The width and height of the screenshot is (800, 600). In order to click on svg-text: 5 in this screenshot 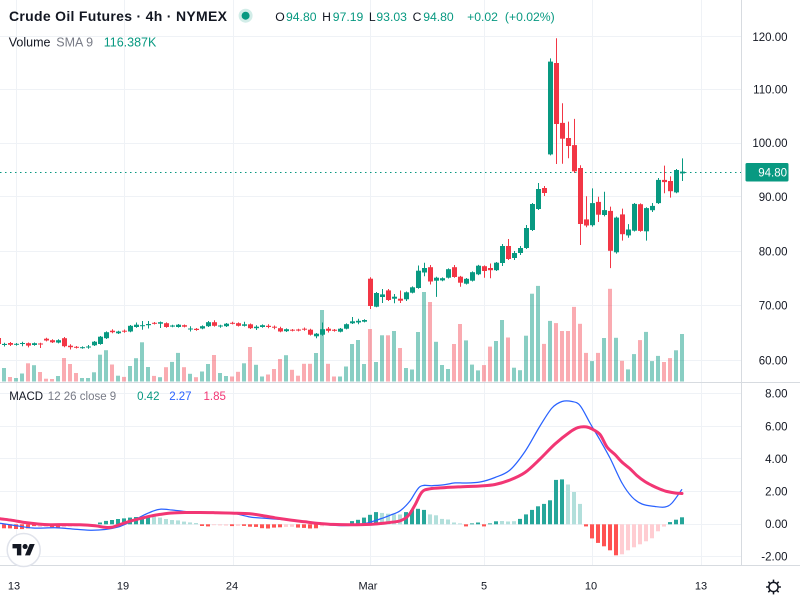, I will do `click(484, 587)`.